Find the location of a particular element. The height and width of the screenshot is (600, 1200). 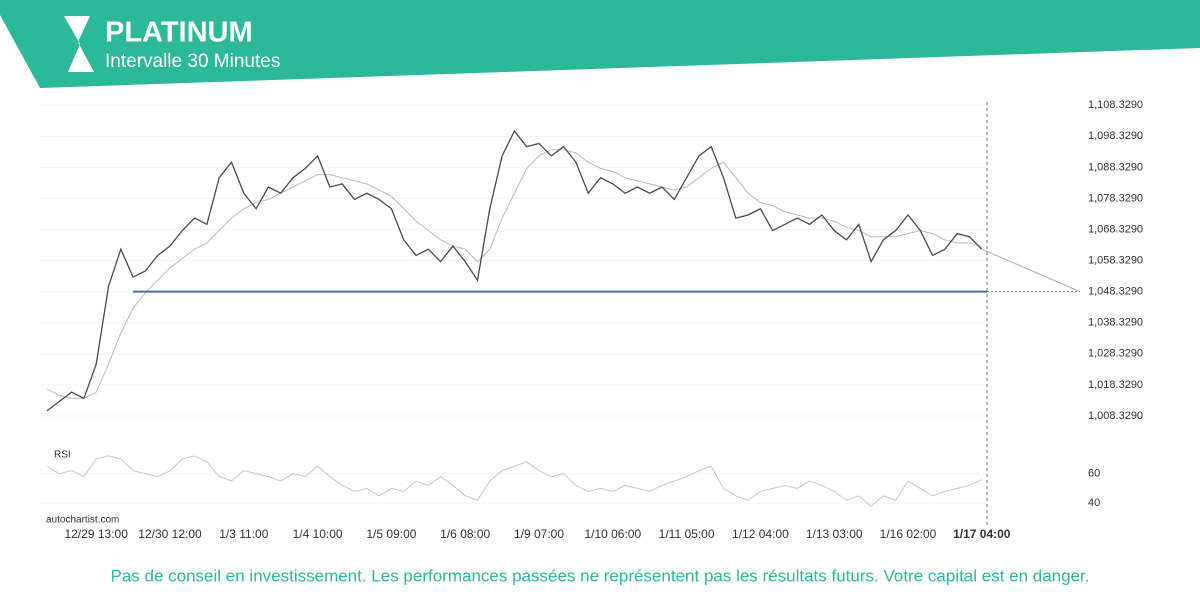

logo is located at coordinates (79, 44).